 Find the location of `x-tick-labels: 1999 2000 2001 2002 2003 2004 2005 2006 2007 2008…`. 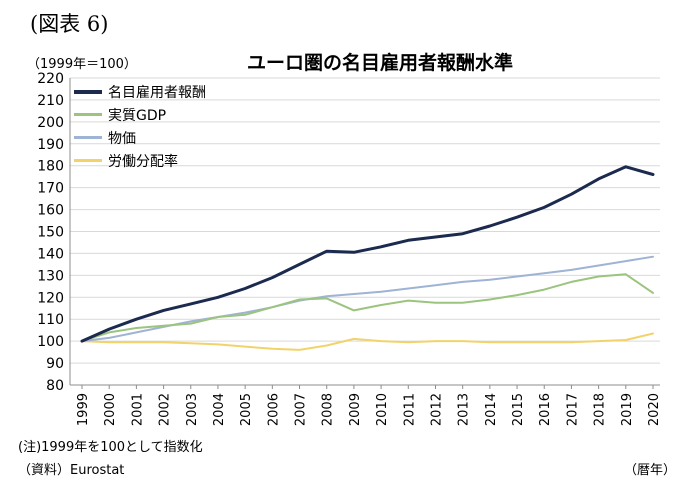

x-tick-labels: 1999 2000 2001 2002 2003 2004 2005 2006 2007 2008… is located at coordinates (369, 409).